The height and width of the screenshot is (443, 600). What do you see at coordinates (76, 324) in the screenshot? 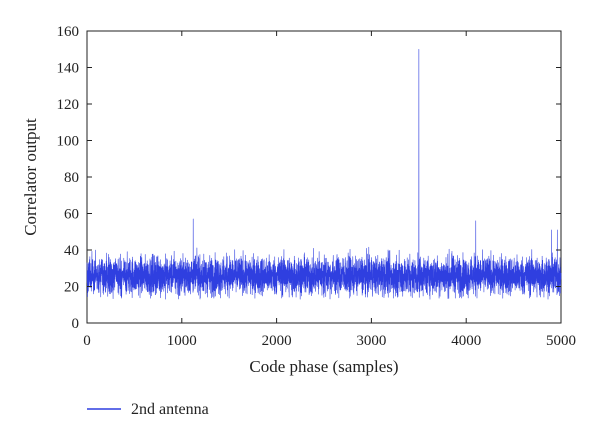
I see `y-tick-label: 0` at bounding box center [76, 324].